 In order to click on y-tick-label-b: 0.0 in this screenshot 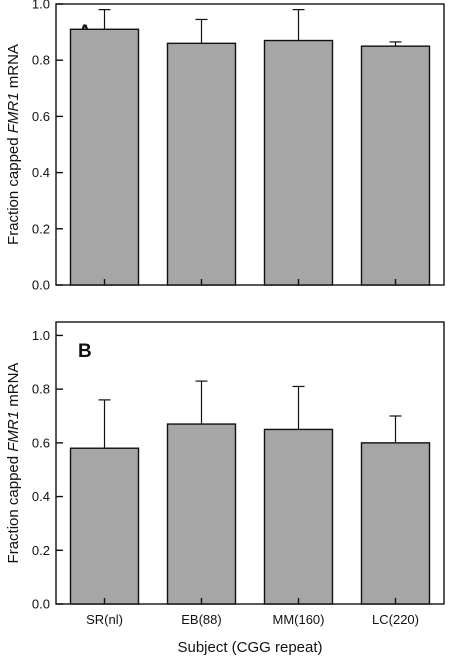, I will do `click(41, 604)`.